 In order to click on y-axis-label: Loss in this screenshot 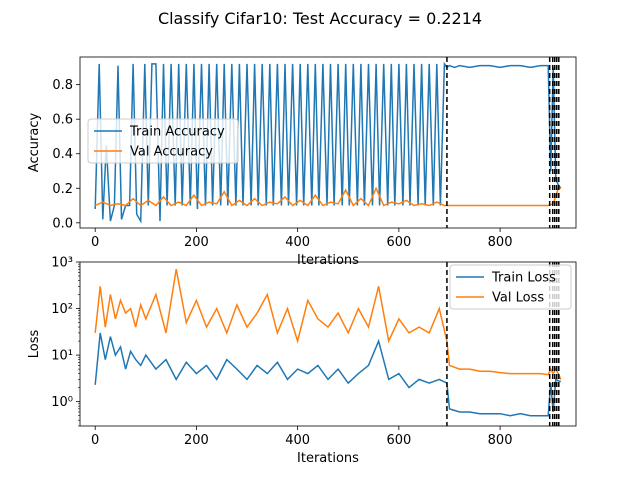, I will do `click(34, 344)`.